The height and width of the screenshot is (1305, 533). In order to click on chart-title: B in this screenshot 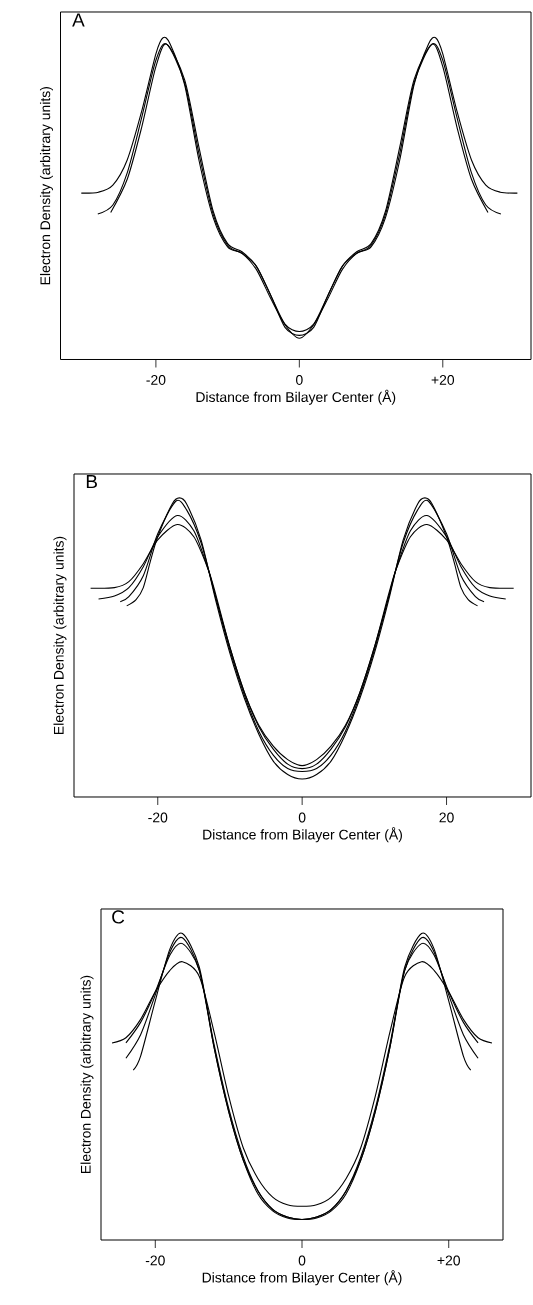, I will do `click(91, 482)`.